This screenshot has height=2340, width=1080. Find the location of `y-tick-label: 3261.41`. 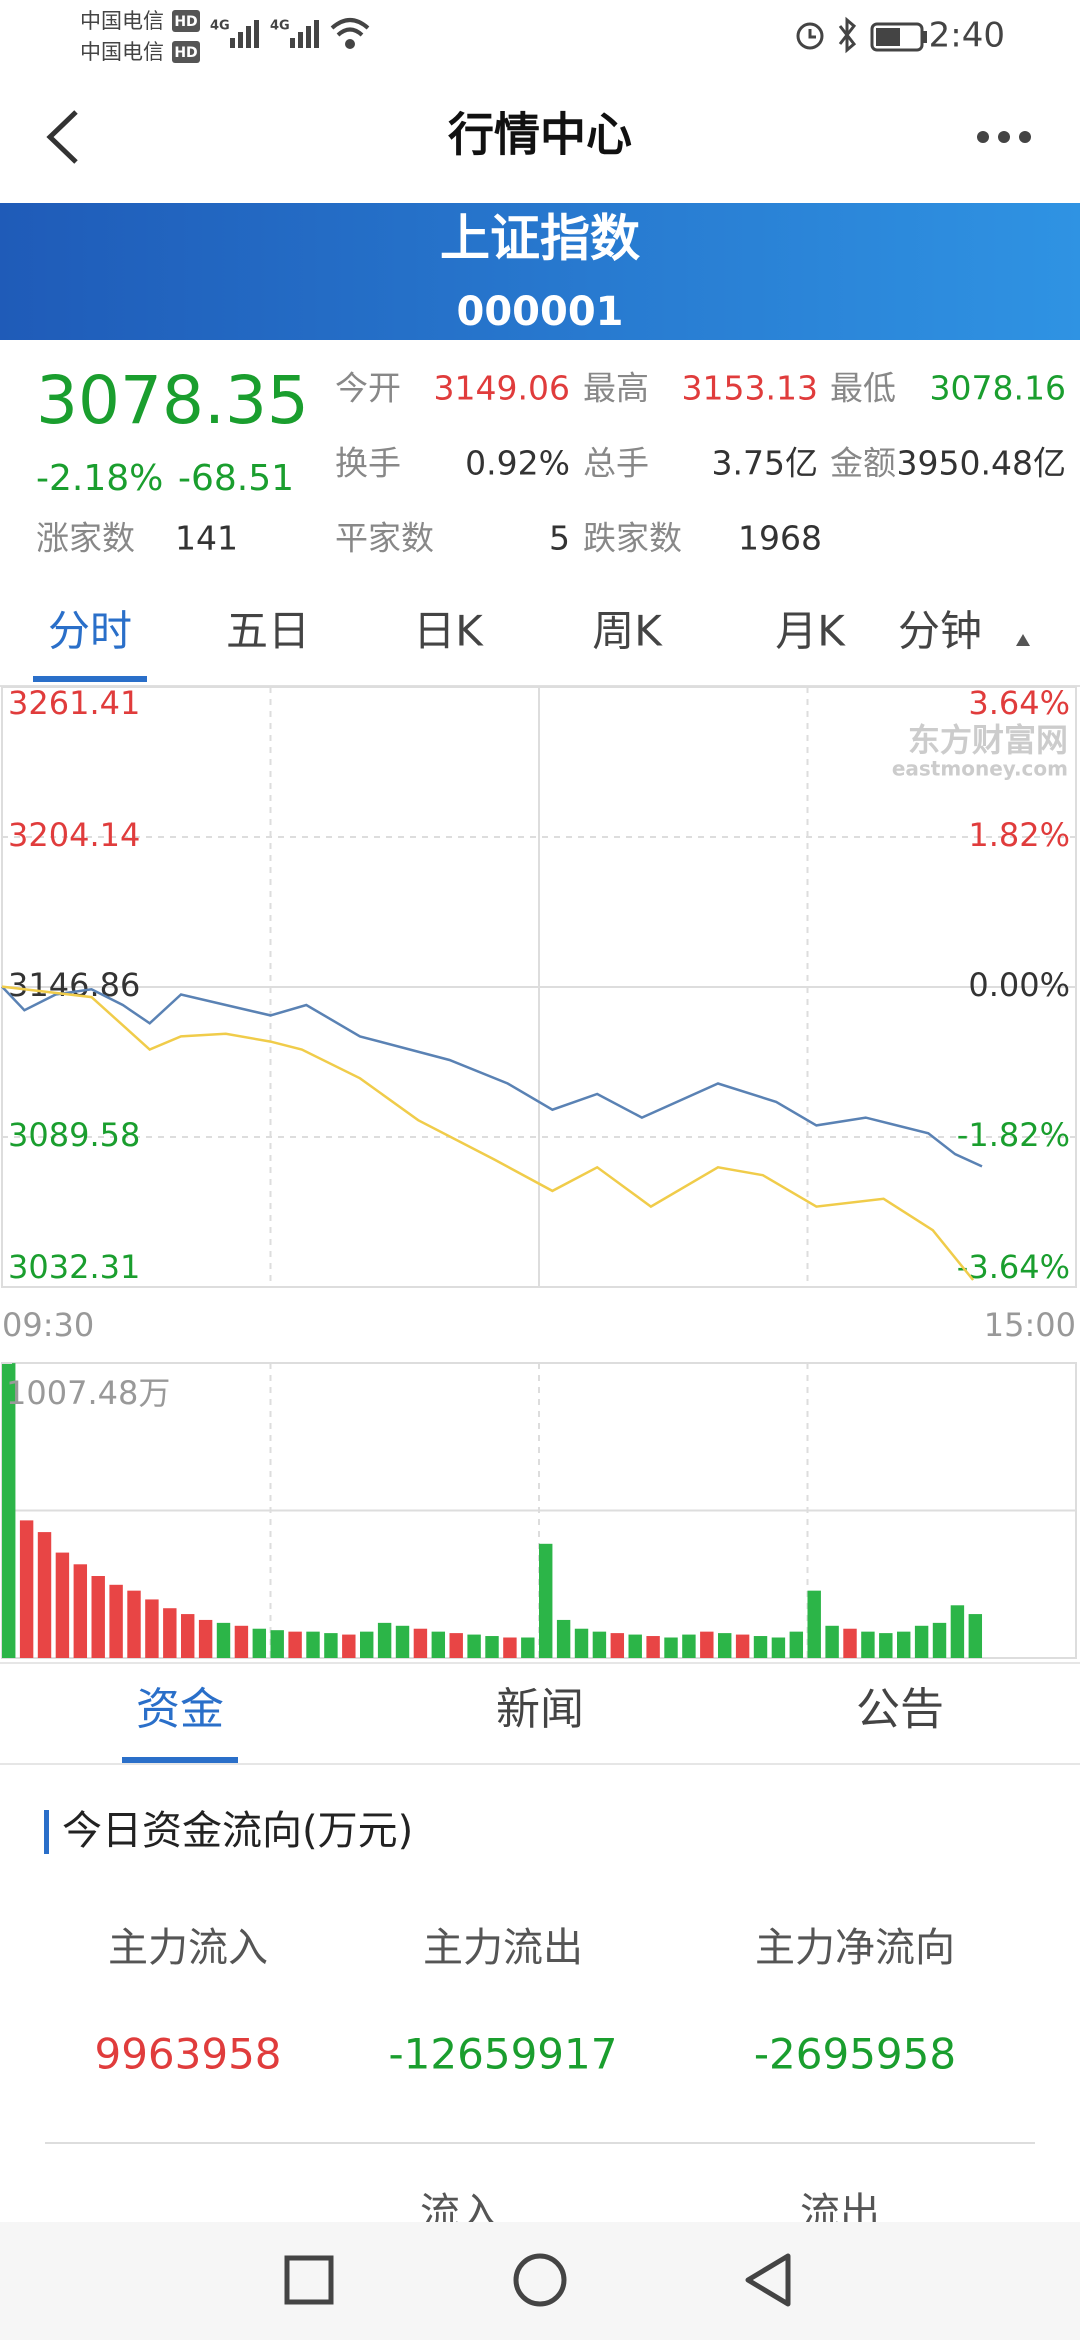

y-tick-label: 3261.41 is located at coordinates (74, 703).